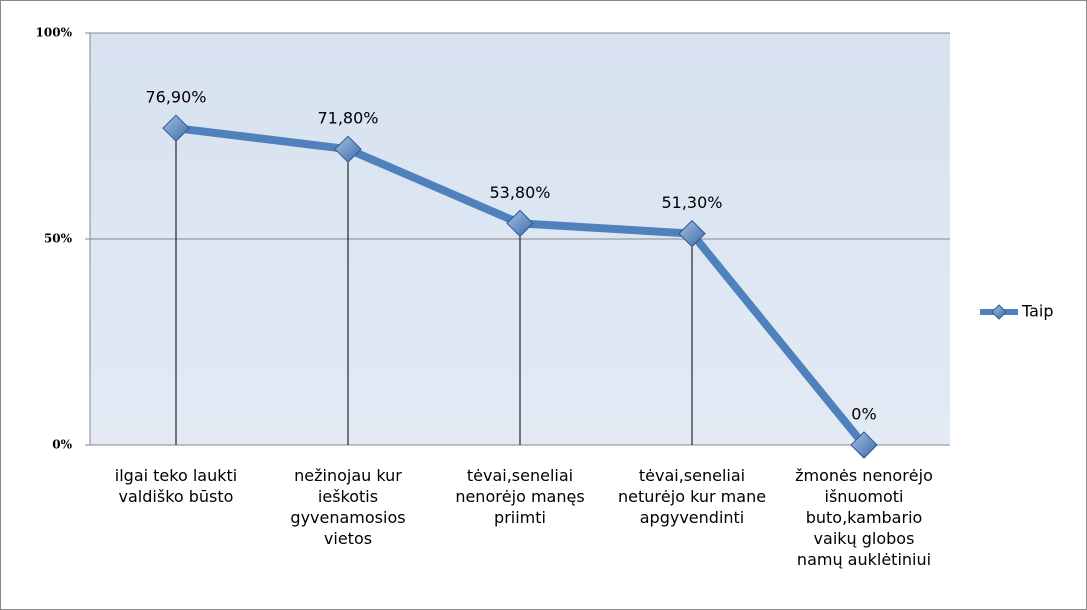  I want to click on x-tick-label: ilgai teko laukti valdiško būsto, so click(176, 486).